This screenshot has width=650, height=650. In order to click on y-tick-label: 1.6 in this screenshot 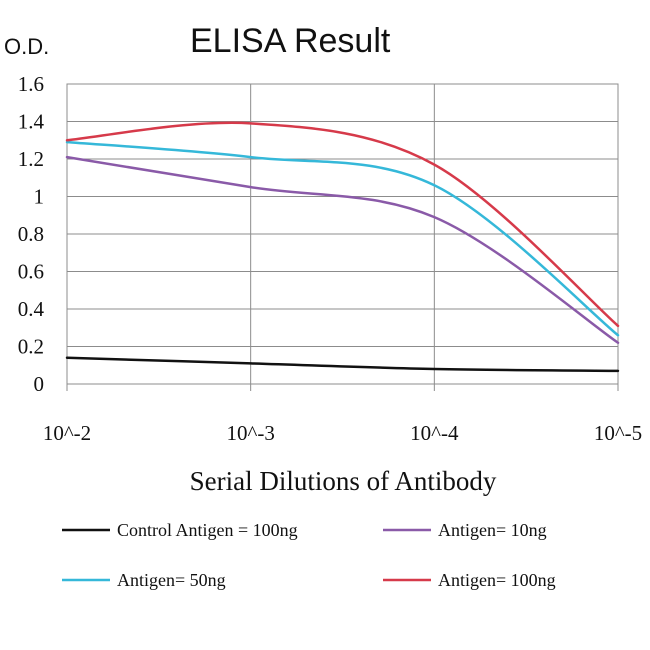, I will do `click(31, 84)`.